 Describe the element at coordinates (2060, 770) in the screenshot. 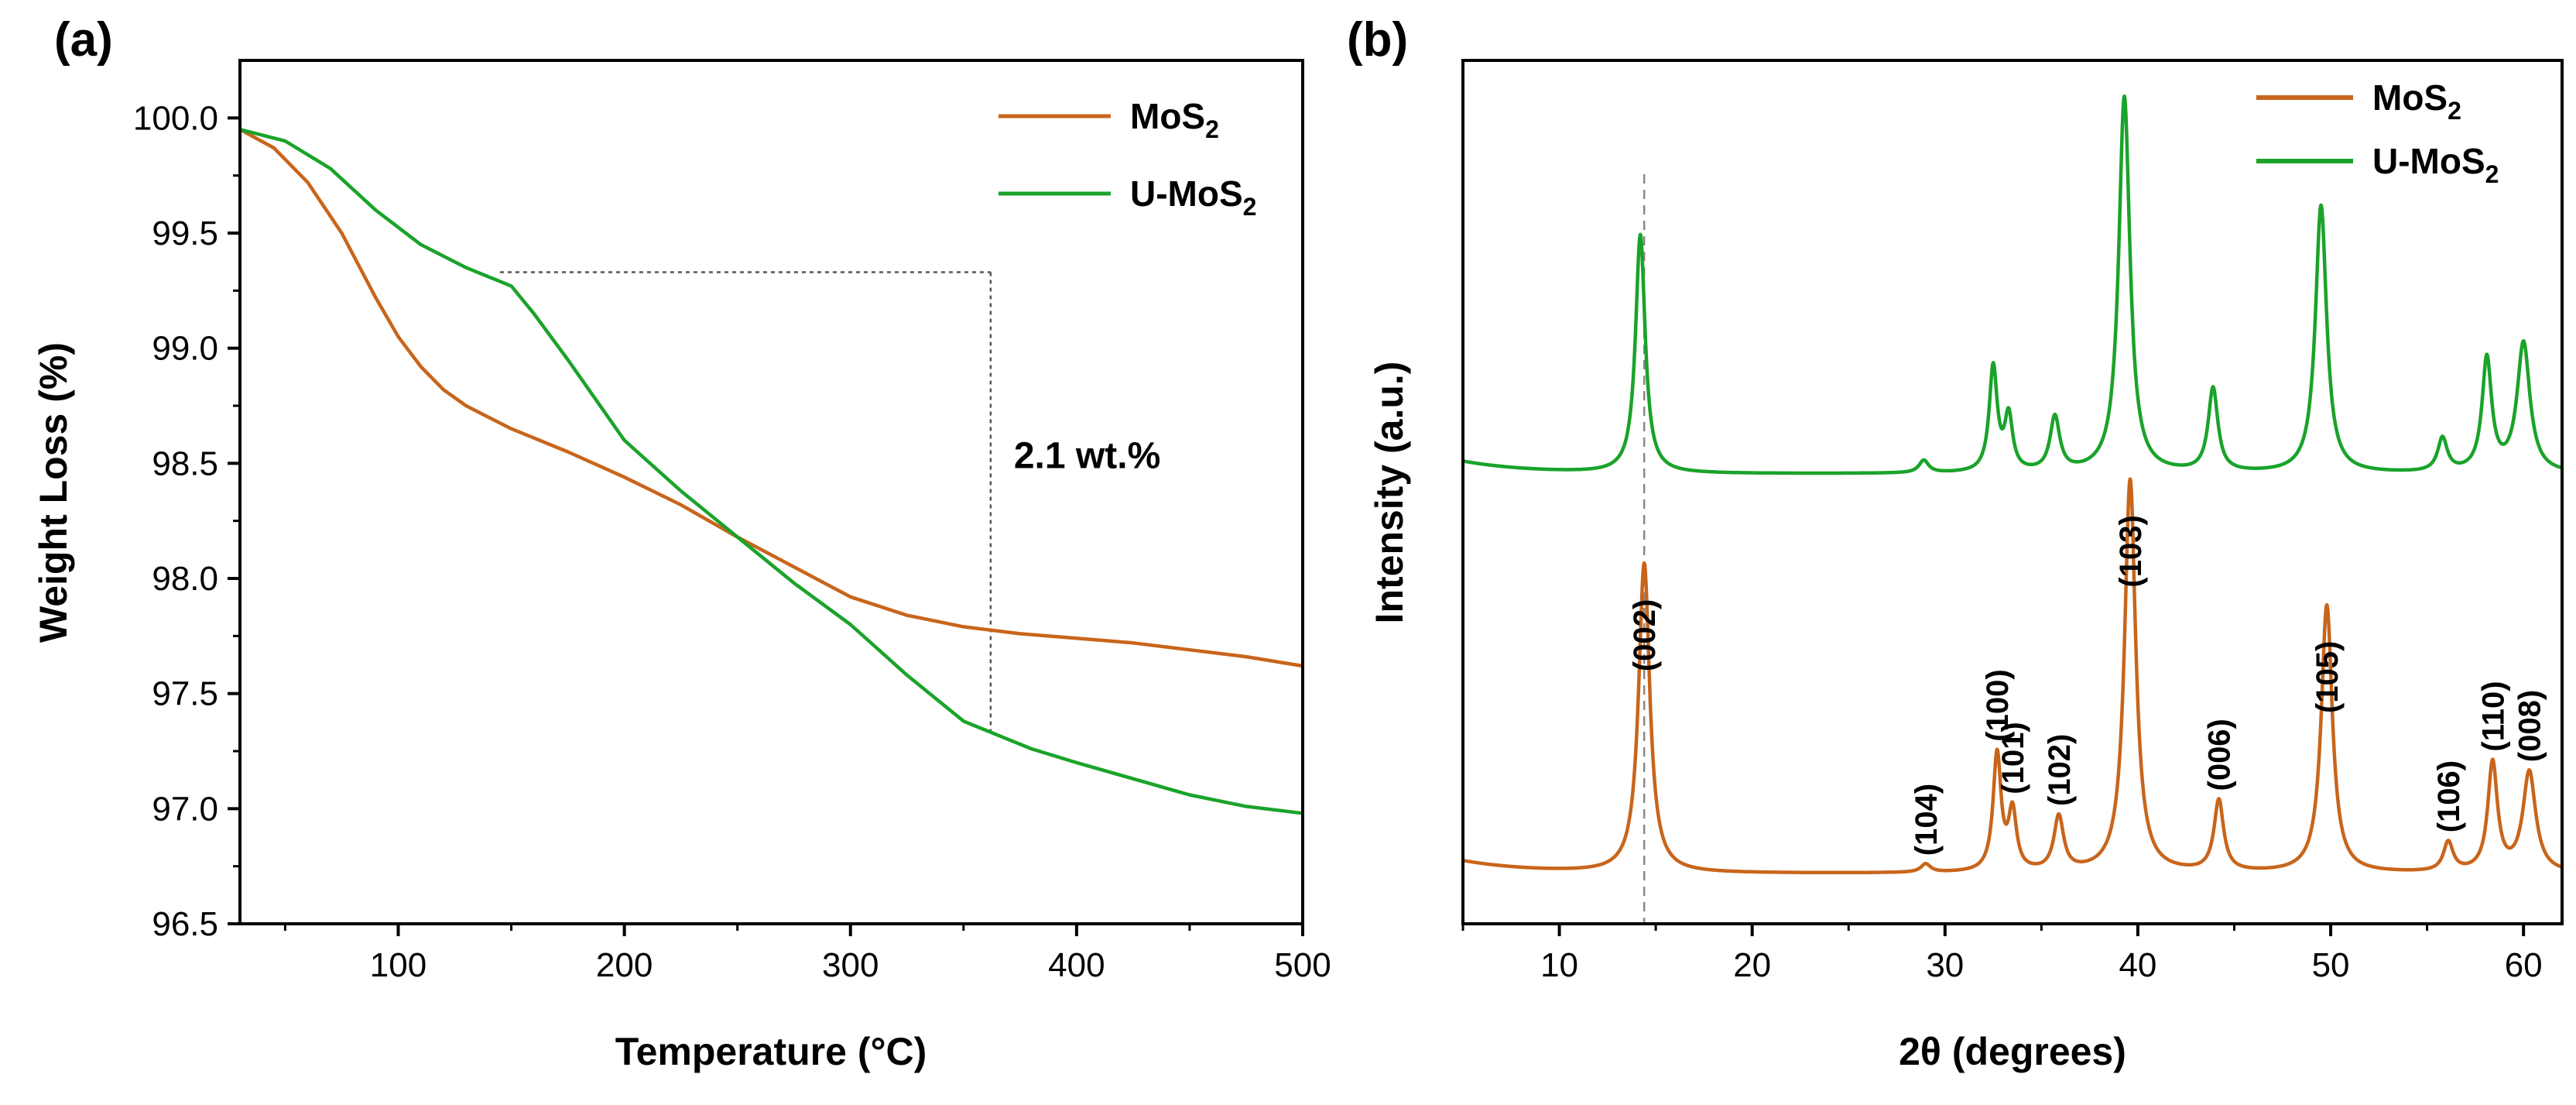

I see `peak-label: (102)` at that location.